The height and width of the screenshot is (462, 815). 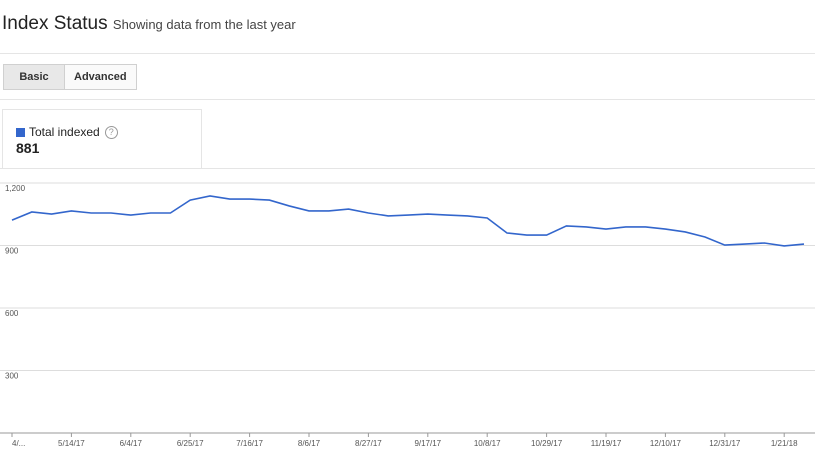 What do you see at coordinates (190, 443) in the screenshot?
I see `x-tick-label: 6/25/17` at bounding box center [190, 443].